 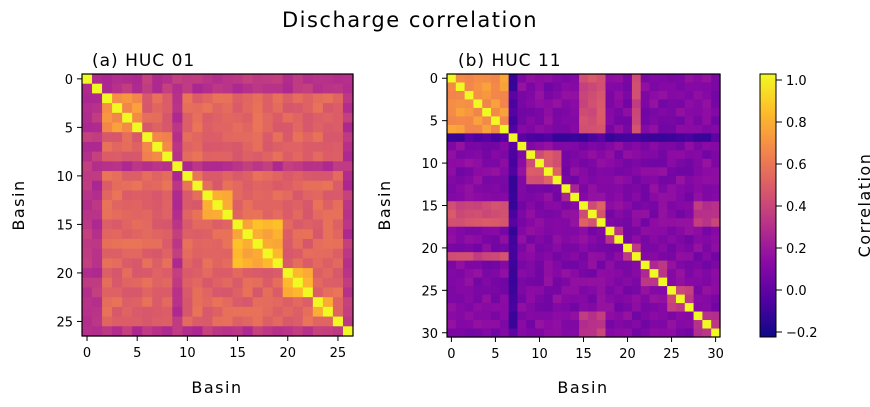 What do you see at coordinates (64, 274) in the screenshot?
I see `y-tick-label: 20` at bounding box center [64, 274].